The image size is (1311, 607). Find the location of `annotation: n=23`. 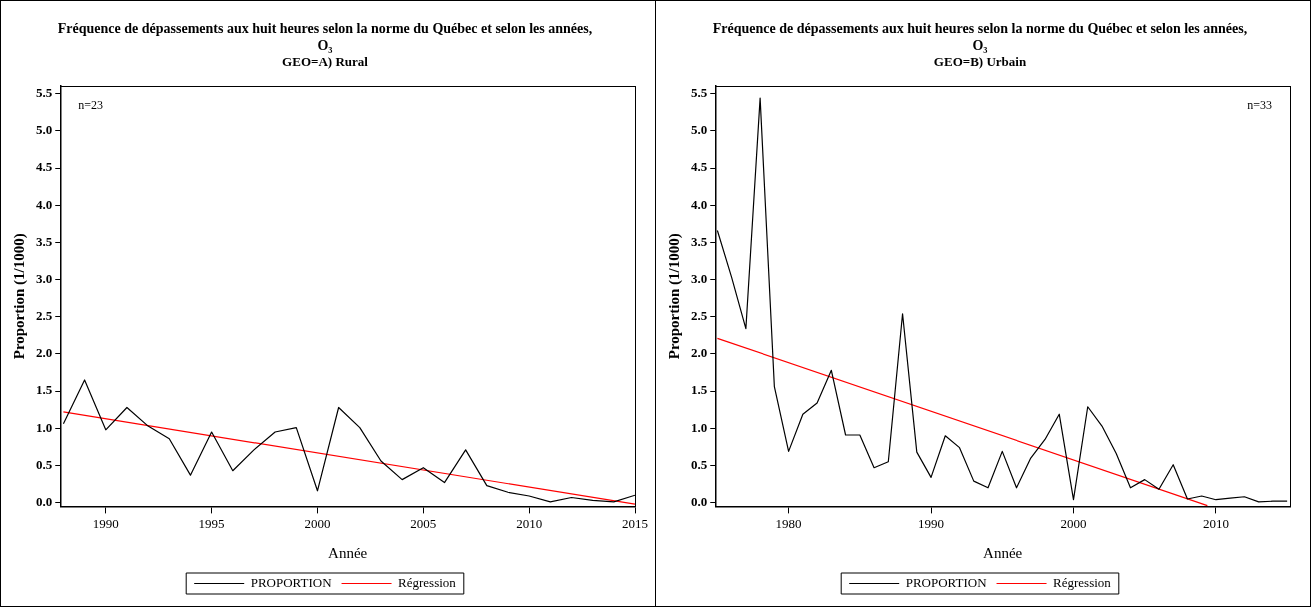

annotation: n=23 is located at coordinates (91, 105).